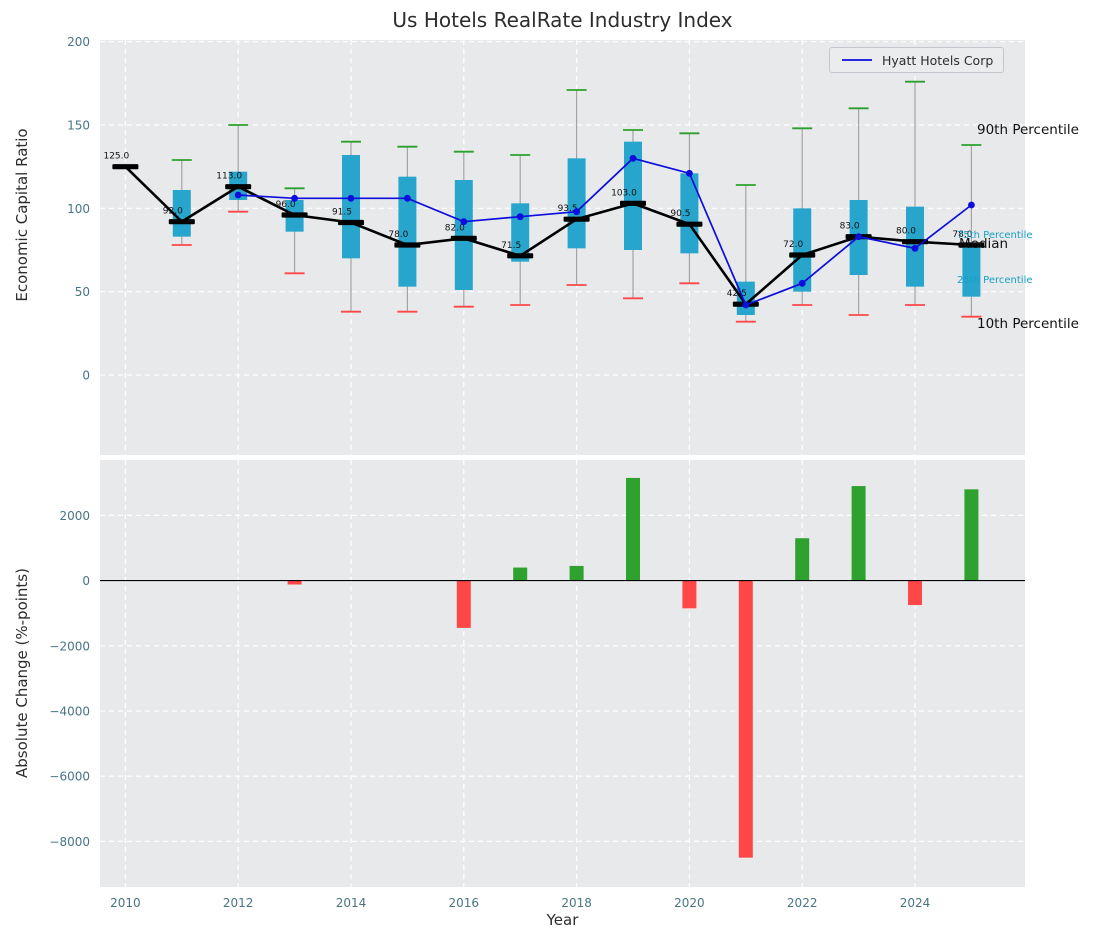 This screenshot has height=942, width=1114. Describe the element at coordinates (605, 232) in the screenshot. I see `hyatt-line` at that location.